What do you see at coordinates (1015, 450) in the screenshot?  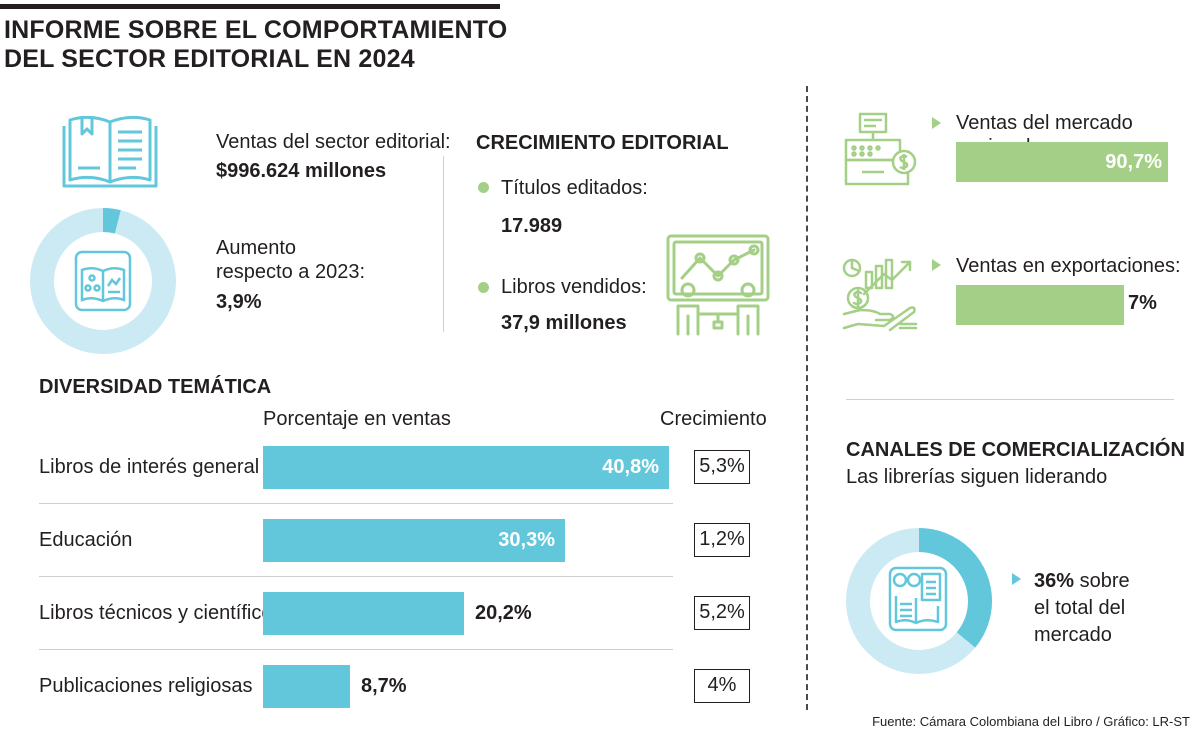 I see `channels-heading: CANALES DE COMERCIALIZACIÓN` at bounding box center [1015, 450].